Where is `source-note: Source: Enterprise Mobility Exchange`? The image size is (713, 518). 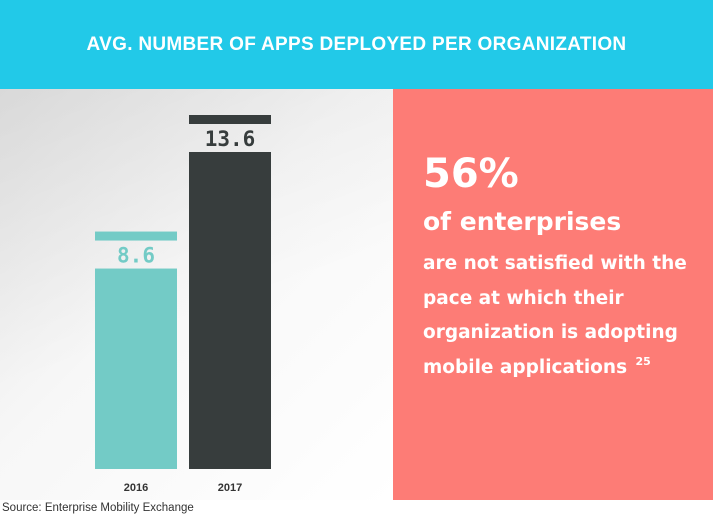 source-note: Source: Enterprise Mobility Exchange is located at coordinates (98, 508).